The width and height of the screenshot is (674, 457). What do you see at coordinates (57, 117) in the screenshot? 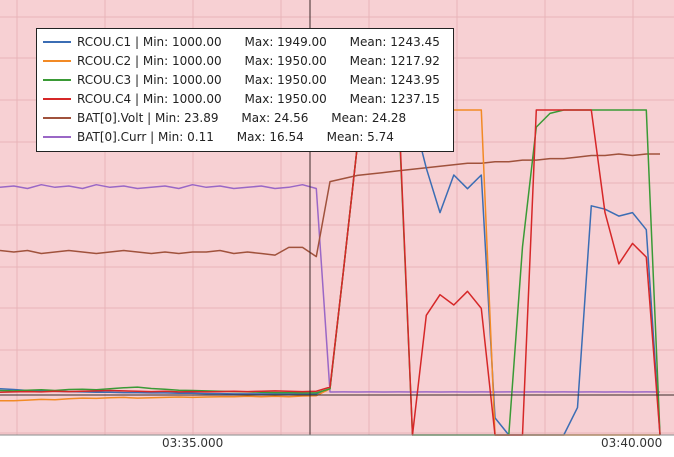
I see `legend-swatch-bat-volt` at bounding box center [57, 117].